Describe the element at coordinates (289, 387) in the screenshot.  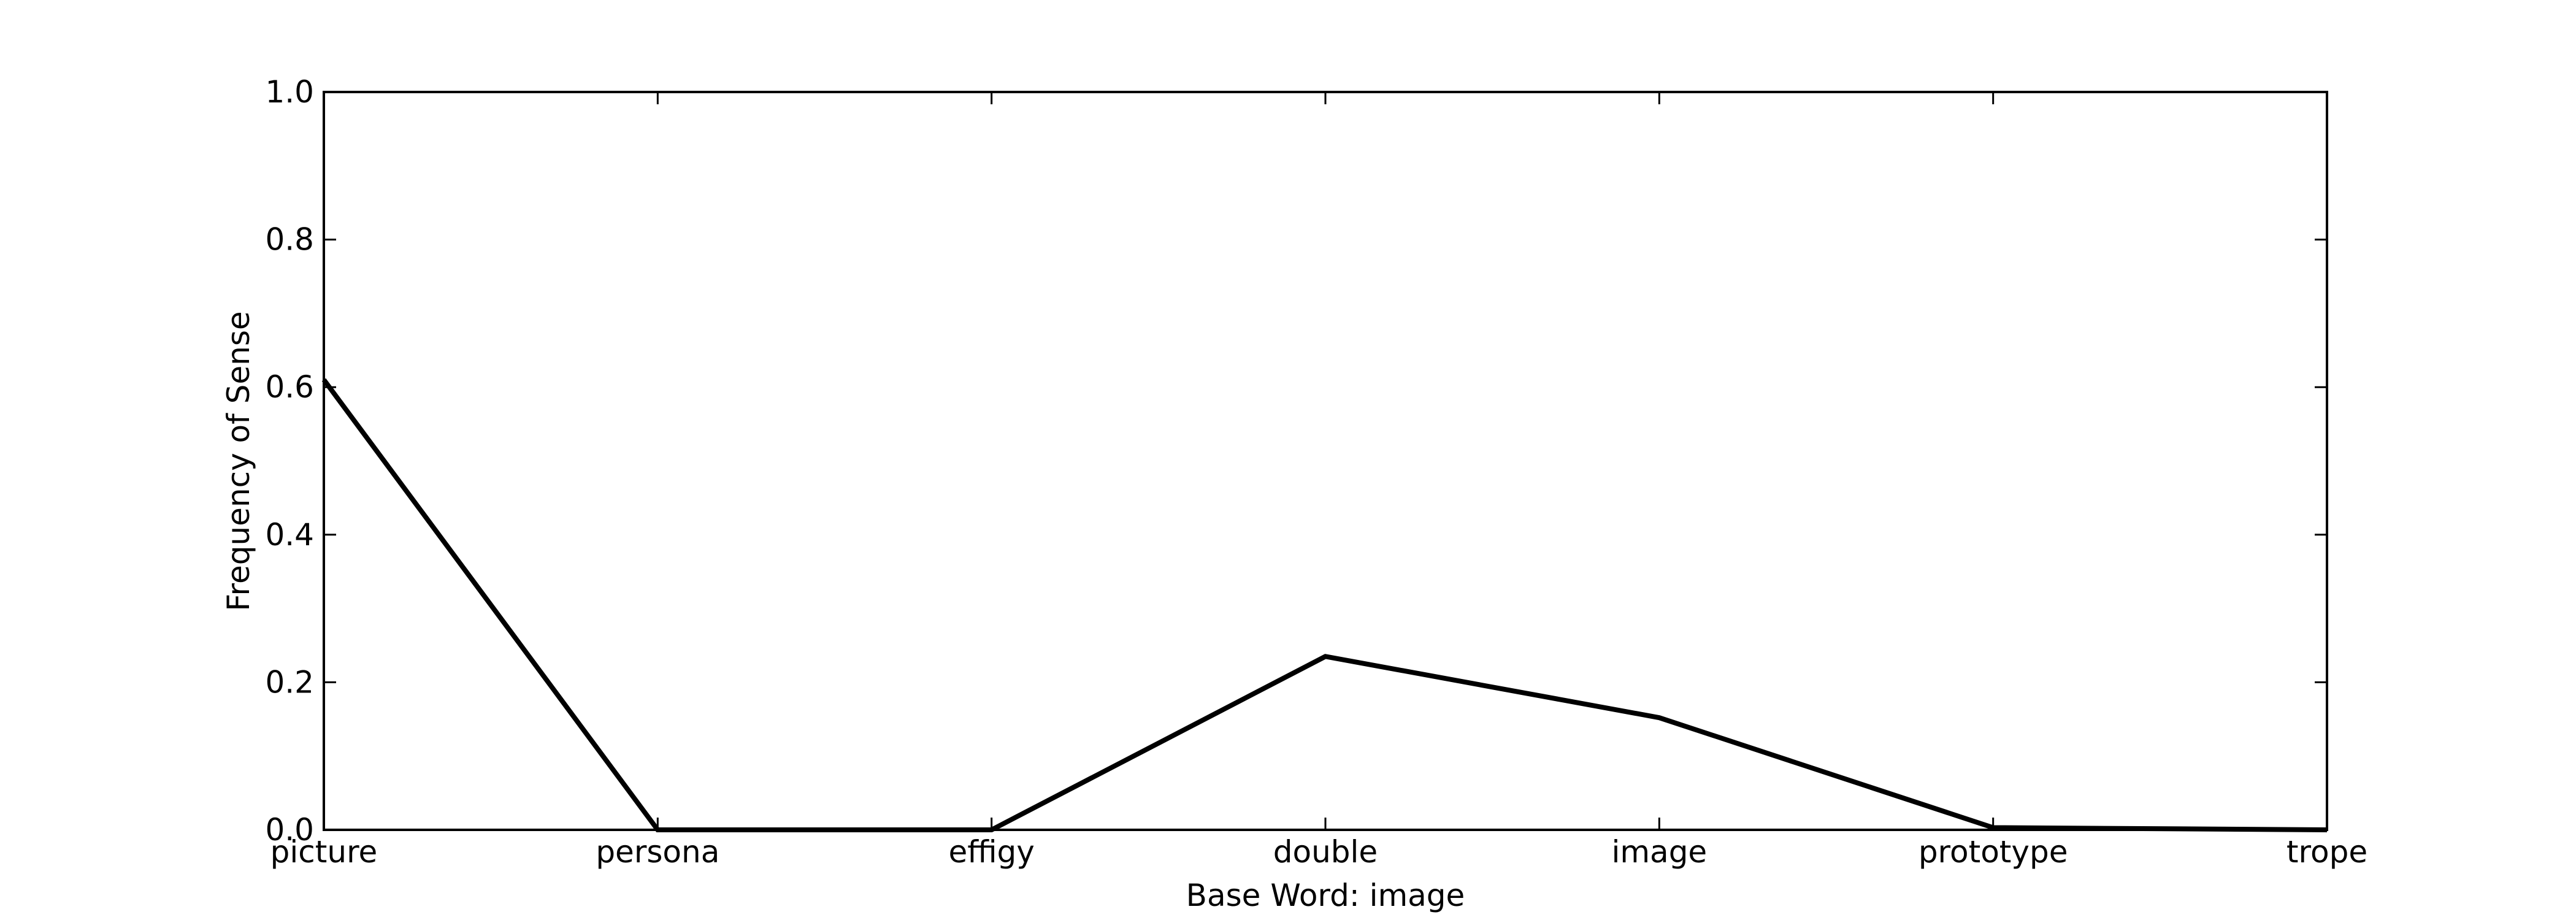
I see `y-tick-label: 0.6` at that location.